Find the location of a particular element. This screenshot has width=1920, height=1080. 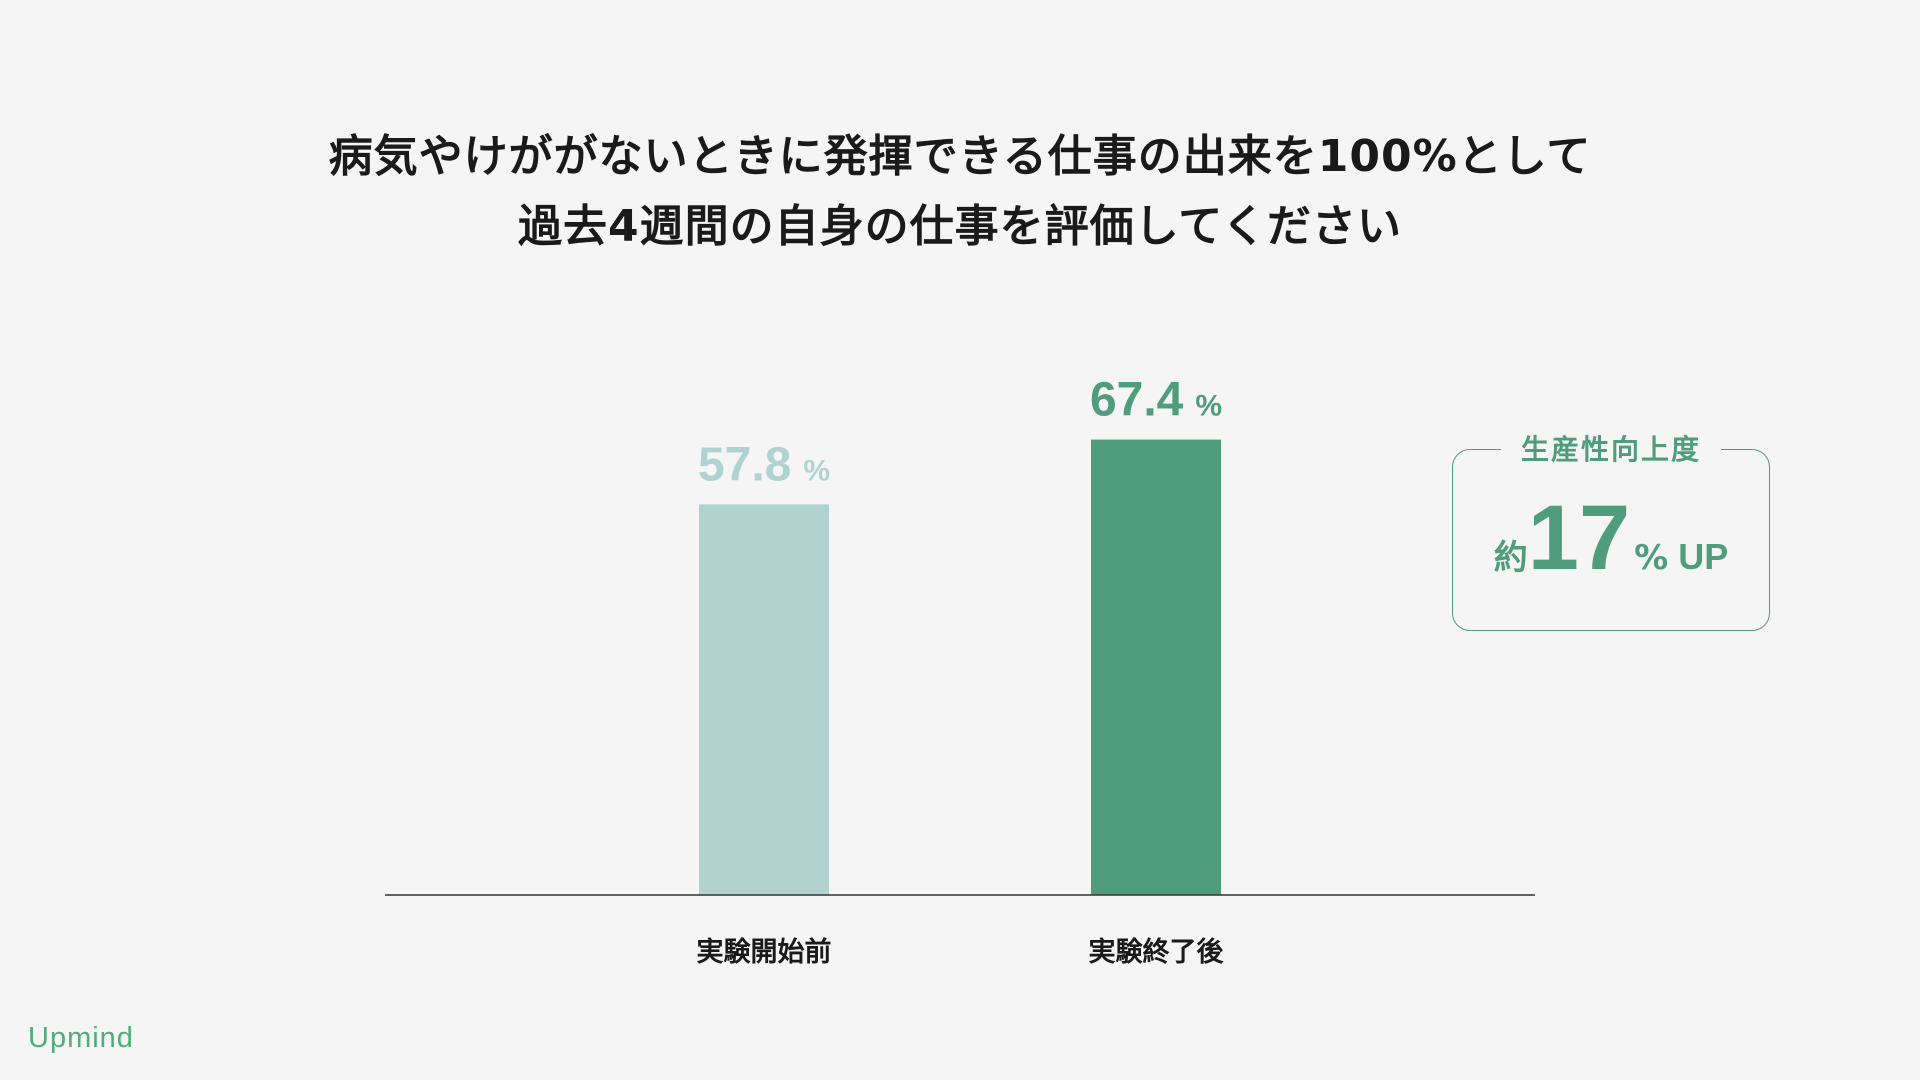

callout-value: 約17% UP is located at coordinates (1611, 538).